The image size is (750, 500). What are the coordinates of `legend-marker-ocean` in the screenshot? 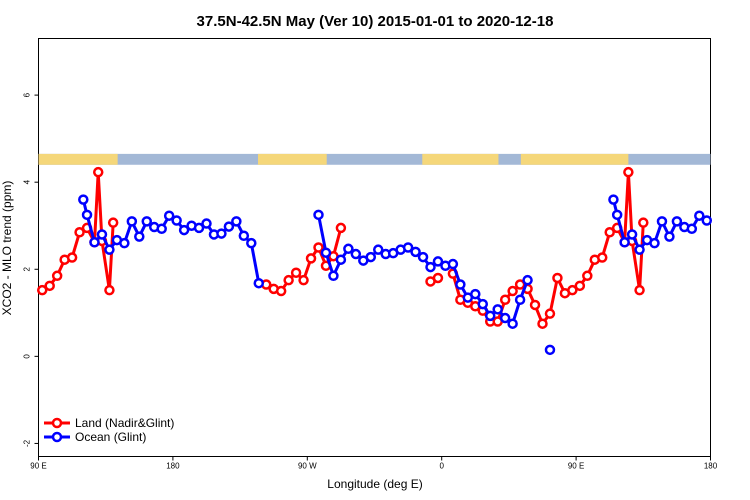 It's located at (57, 437).